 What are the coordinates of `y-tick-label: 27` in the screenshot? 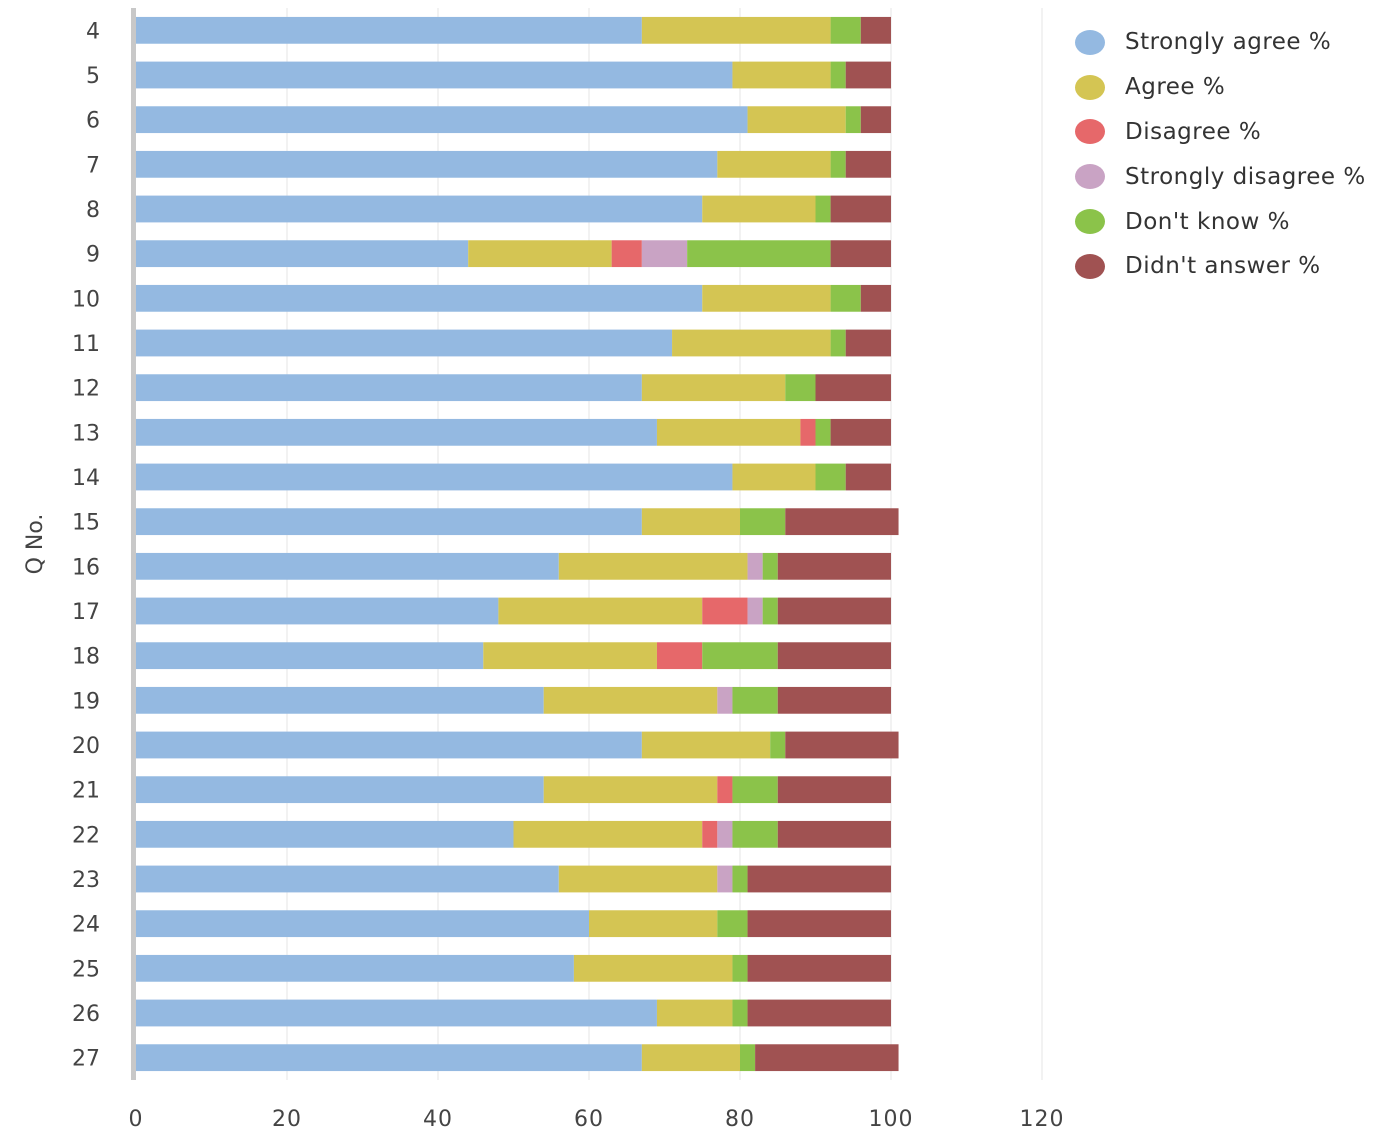 It's located at (86, 1059).